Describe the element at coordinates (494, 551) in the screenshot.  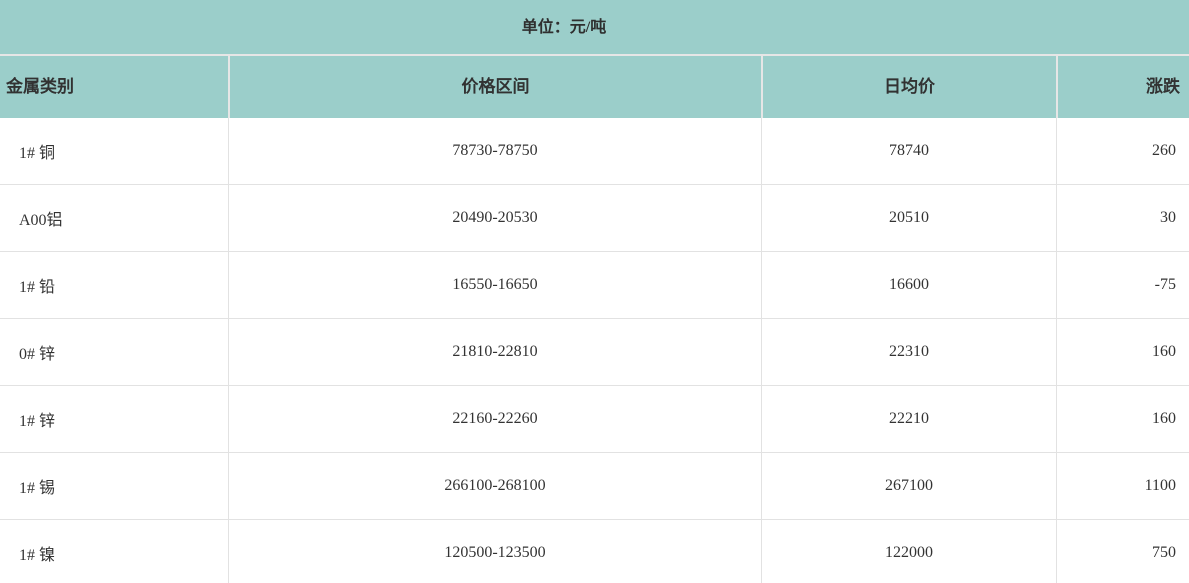
I see `price-range-cell: 120500-123500` at that location.